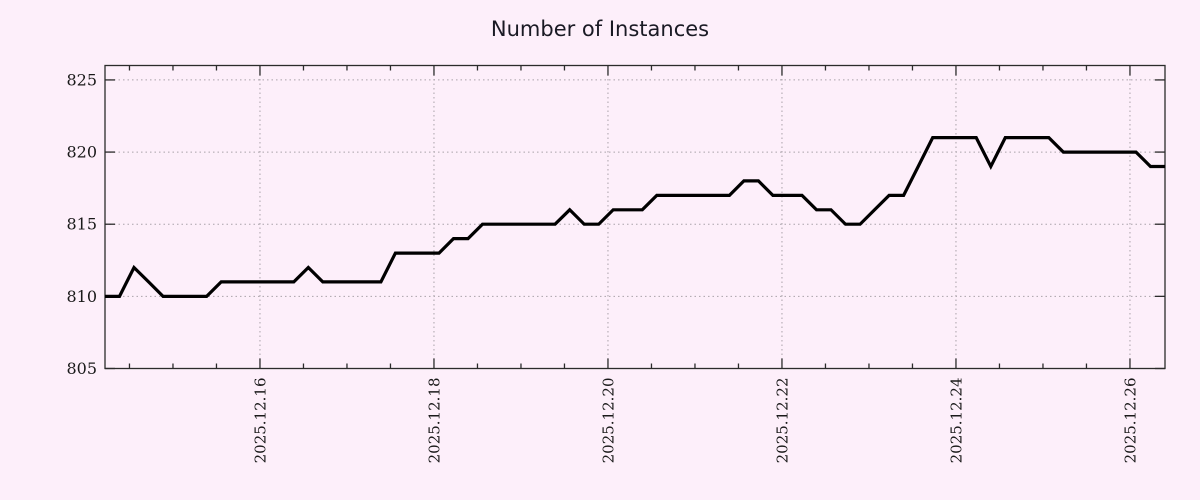 This screenshot has height=500, width=1200. I want to click on x-tick-label: 2025.12.24, so click(956, 421).